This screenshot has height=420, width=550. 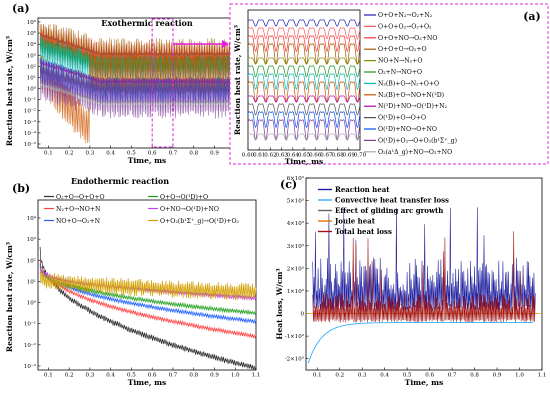 What do you see at coordinates (30, 366) in the screenshot?
I see `y-tick-label: 10⁻³` at bounding box center [30, 366].